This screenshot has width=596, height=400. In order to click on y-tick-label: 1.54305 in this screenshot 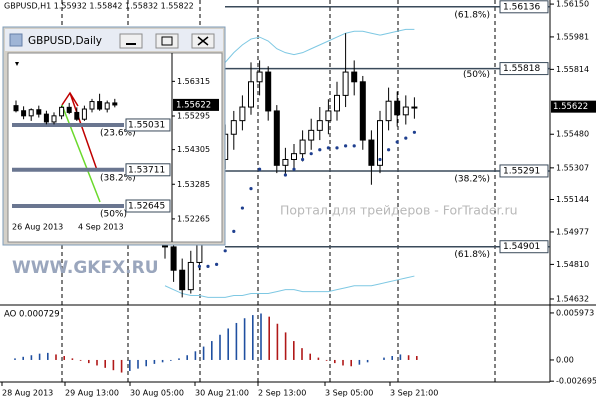, I will do `click(193, 149)`.